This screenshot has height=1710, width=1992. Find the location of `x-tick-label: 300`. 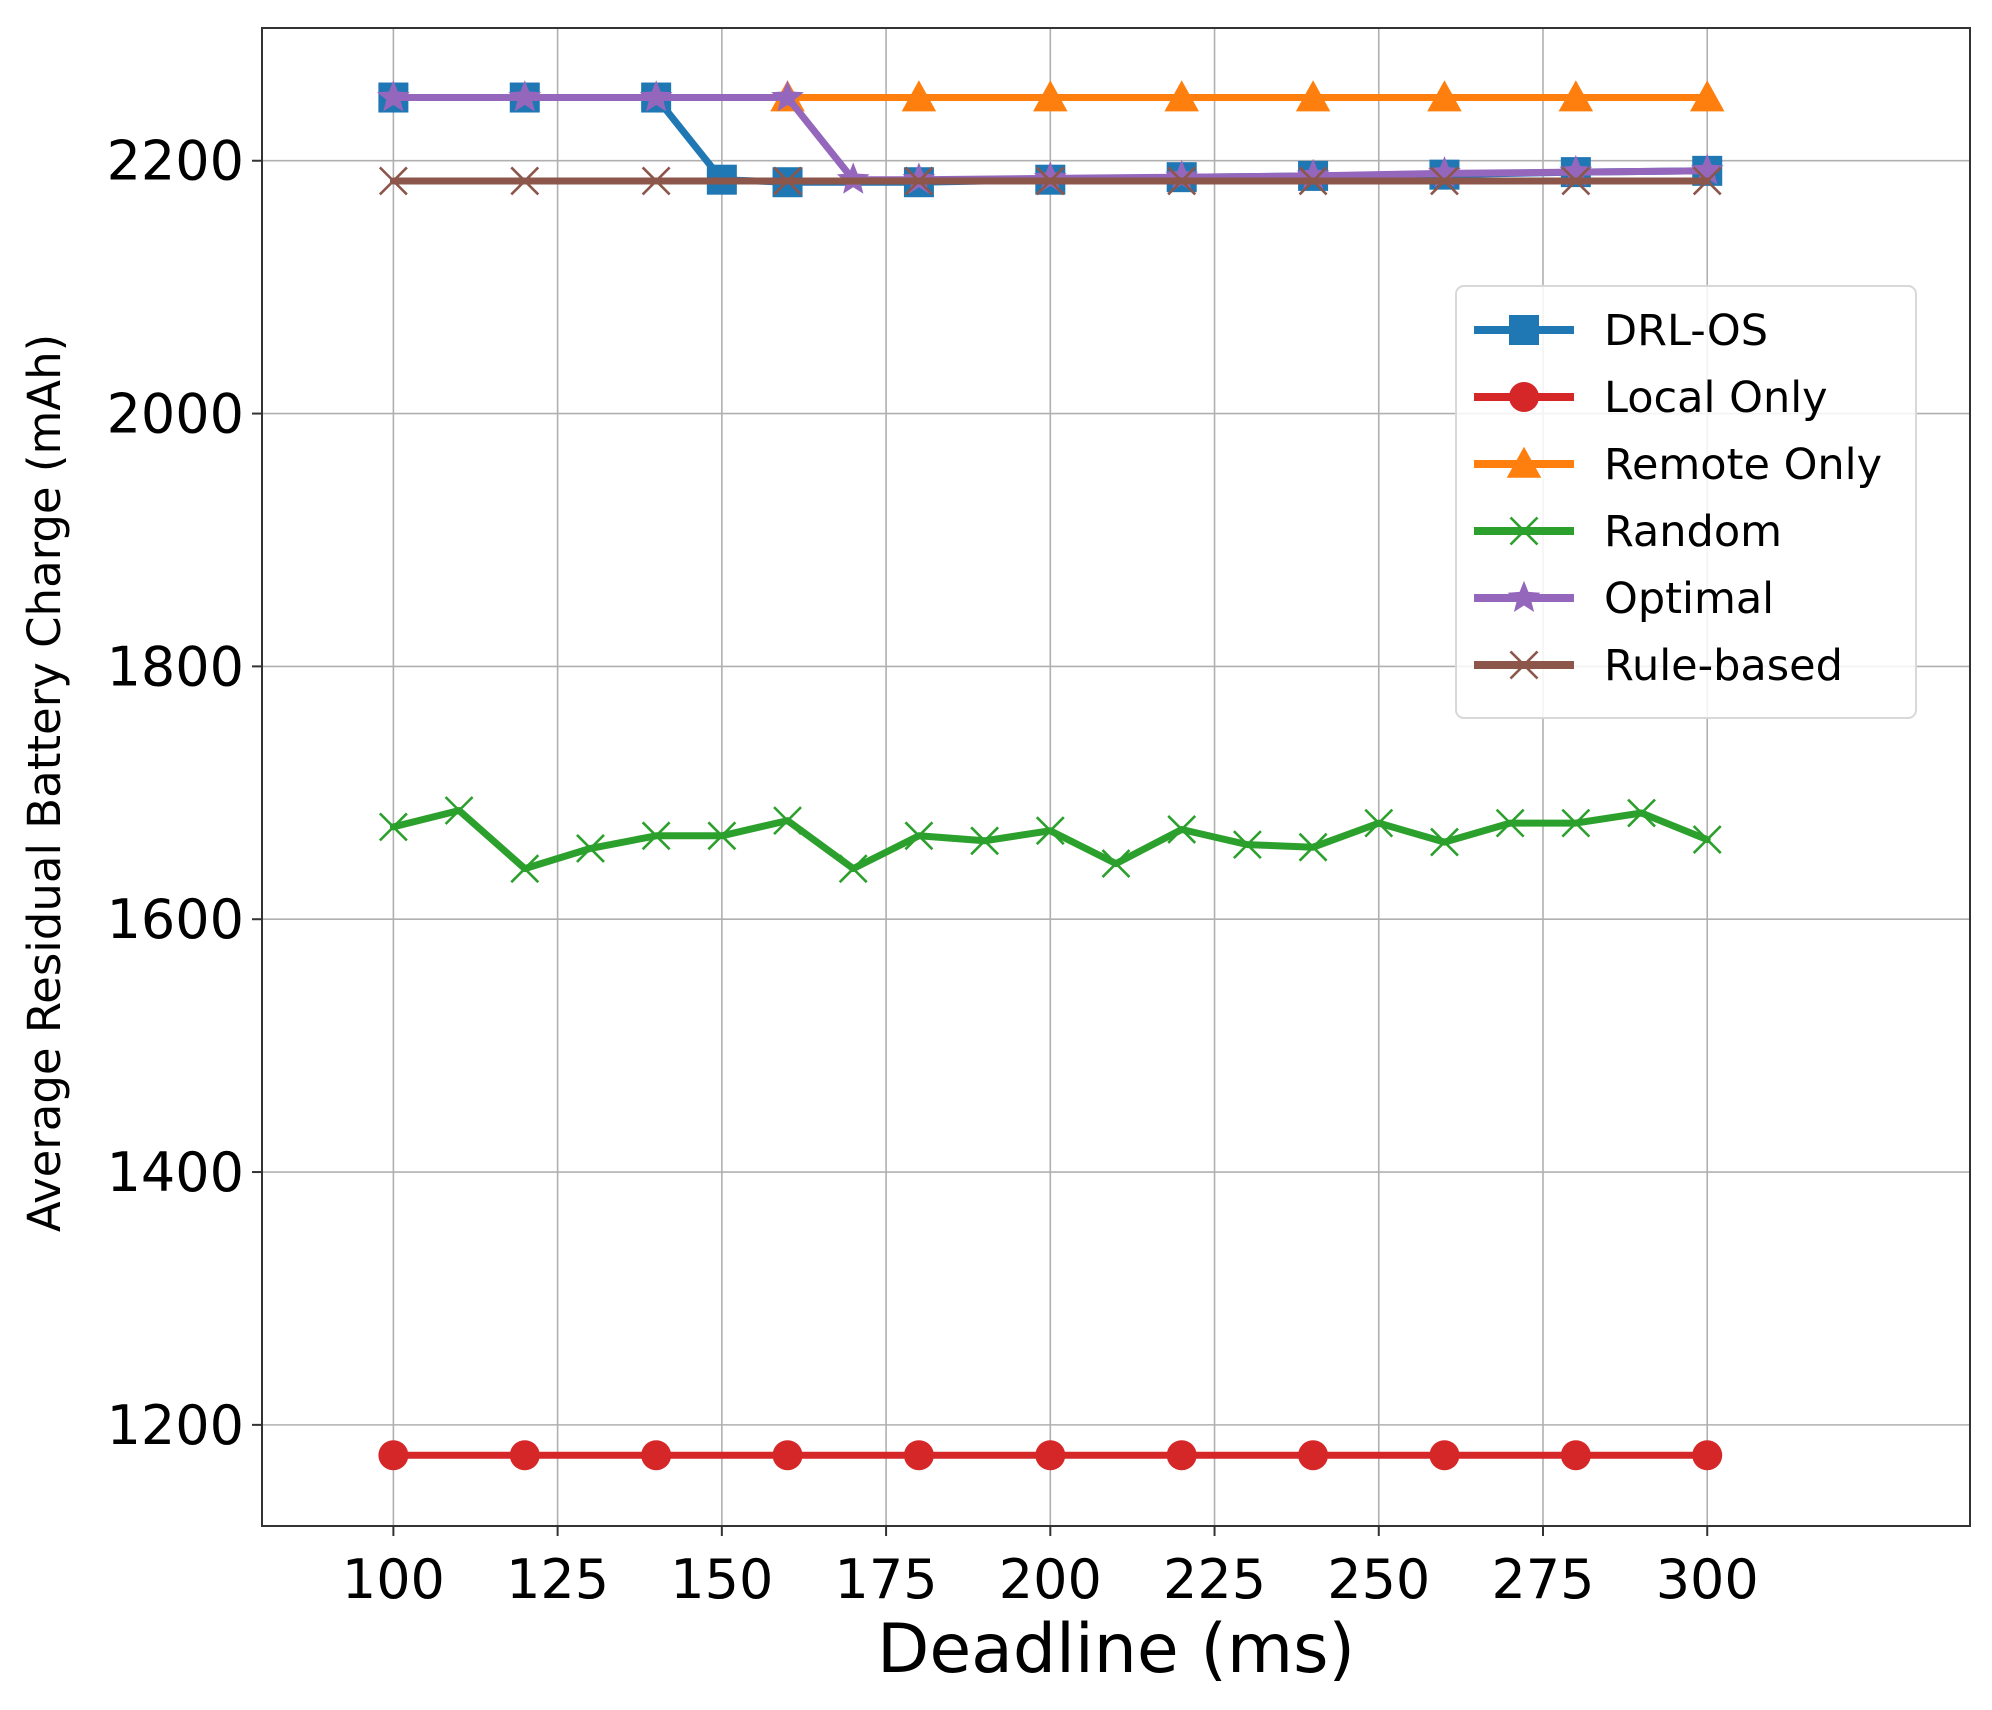

x-tick-label: 300 is located at coordinates (1707, 1579).